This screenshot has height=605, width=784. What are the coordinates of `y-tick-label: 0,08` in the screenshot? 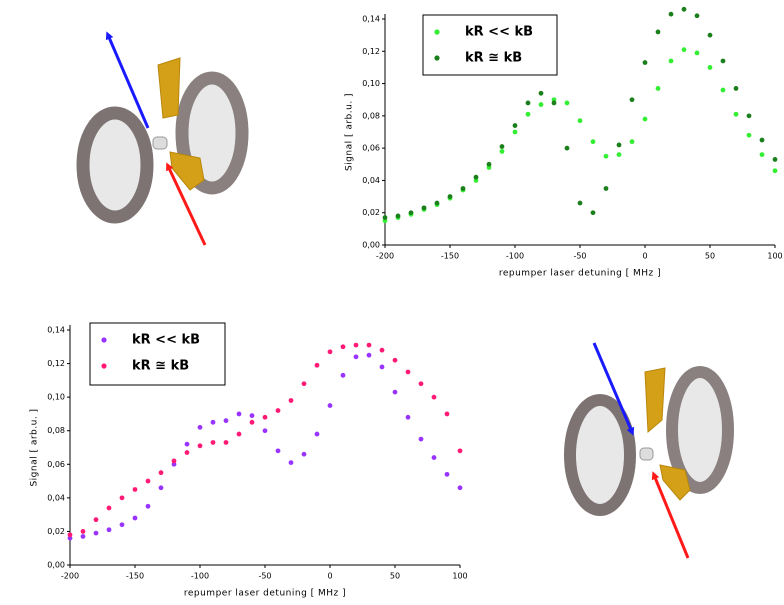 It's located at (56, 430).